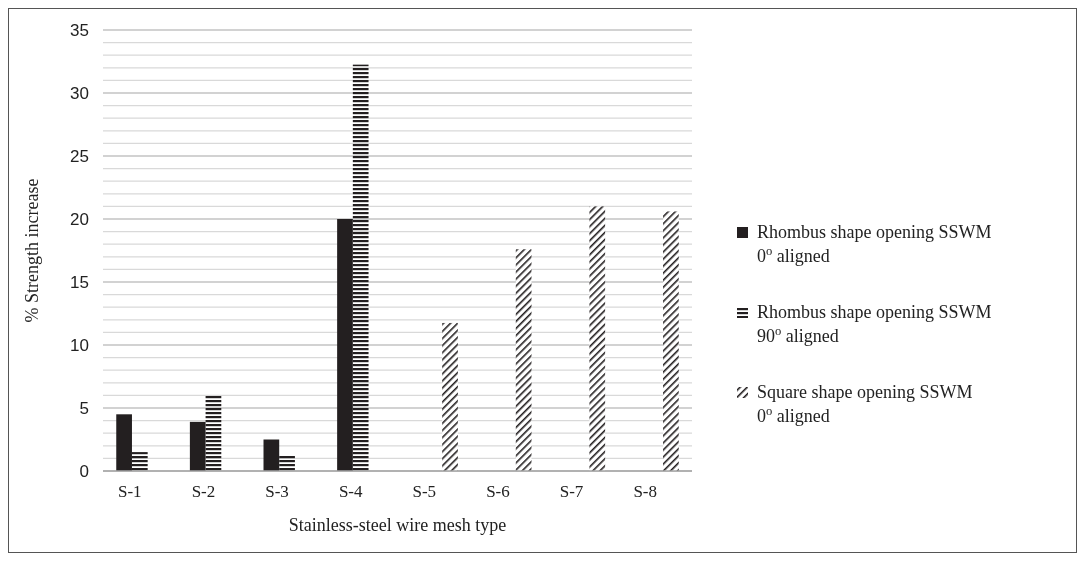 This screenshot has height=561, width=1085. Describe the element at coordinates (498, 491) in the screenshot. I see `x-tick-label: S-6` at that location.